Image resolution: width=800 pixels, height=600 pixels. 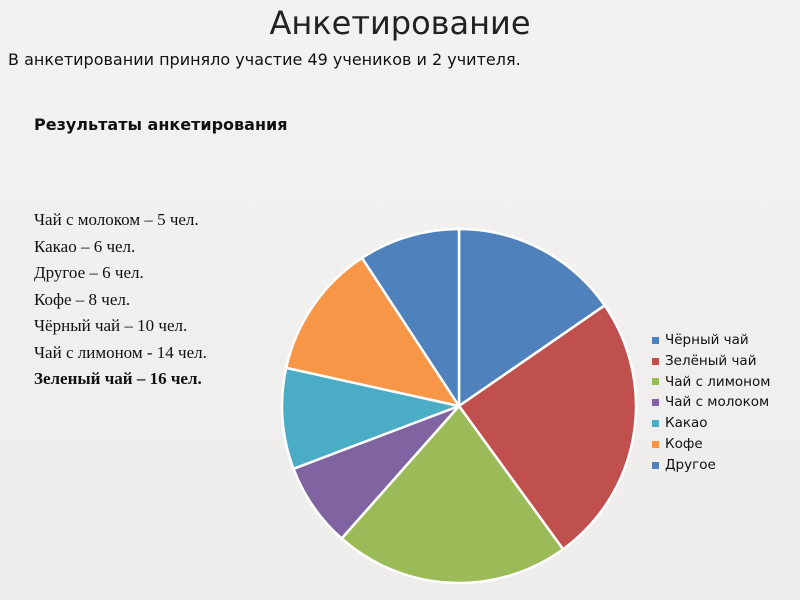 I want to click on legend-label: Другое, so click(x=690, y=464).